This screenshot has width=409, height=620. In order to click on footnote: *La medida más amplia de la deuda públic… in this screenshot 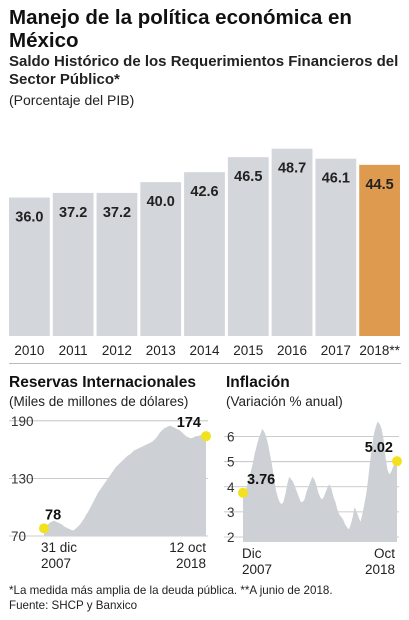, I will do `click(171, 590)`.